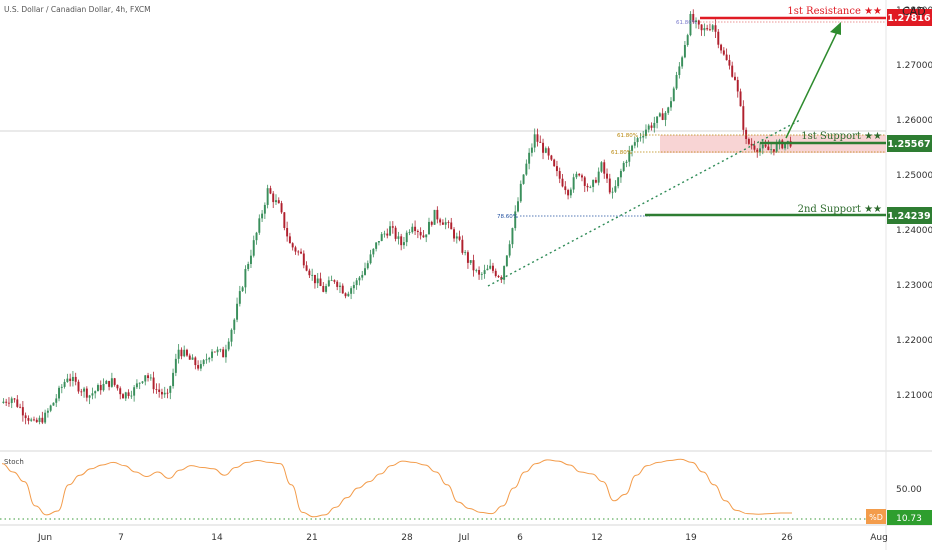 The image size is (932, 554). Describe the element at coordinates (812, 84) in the screenshot. I see `projection-arrow-line` at that location.